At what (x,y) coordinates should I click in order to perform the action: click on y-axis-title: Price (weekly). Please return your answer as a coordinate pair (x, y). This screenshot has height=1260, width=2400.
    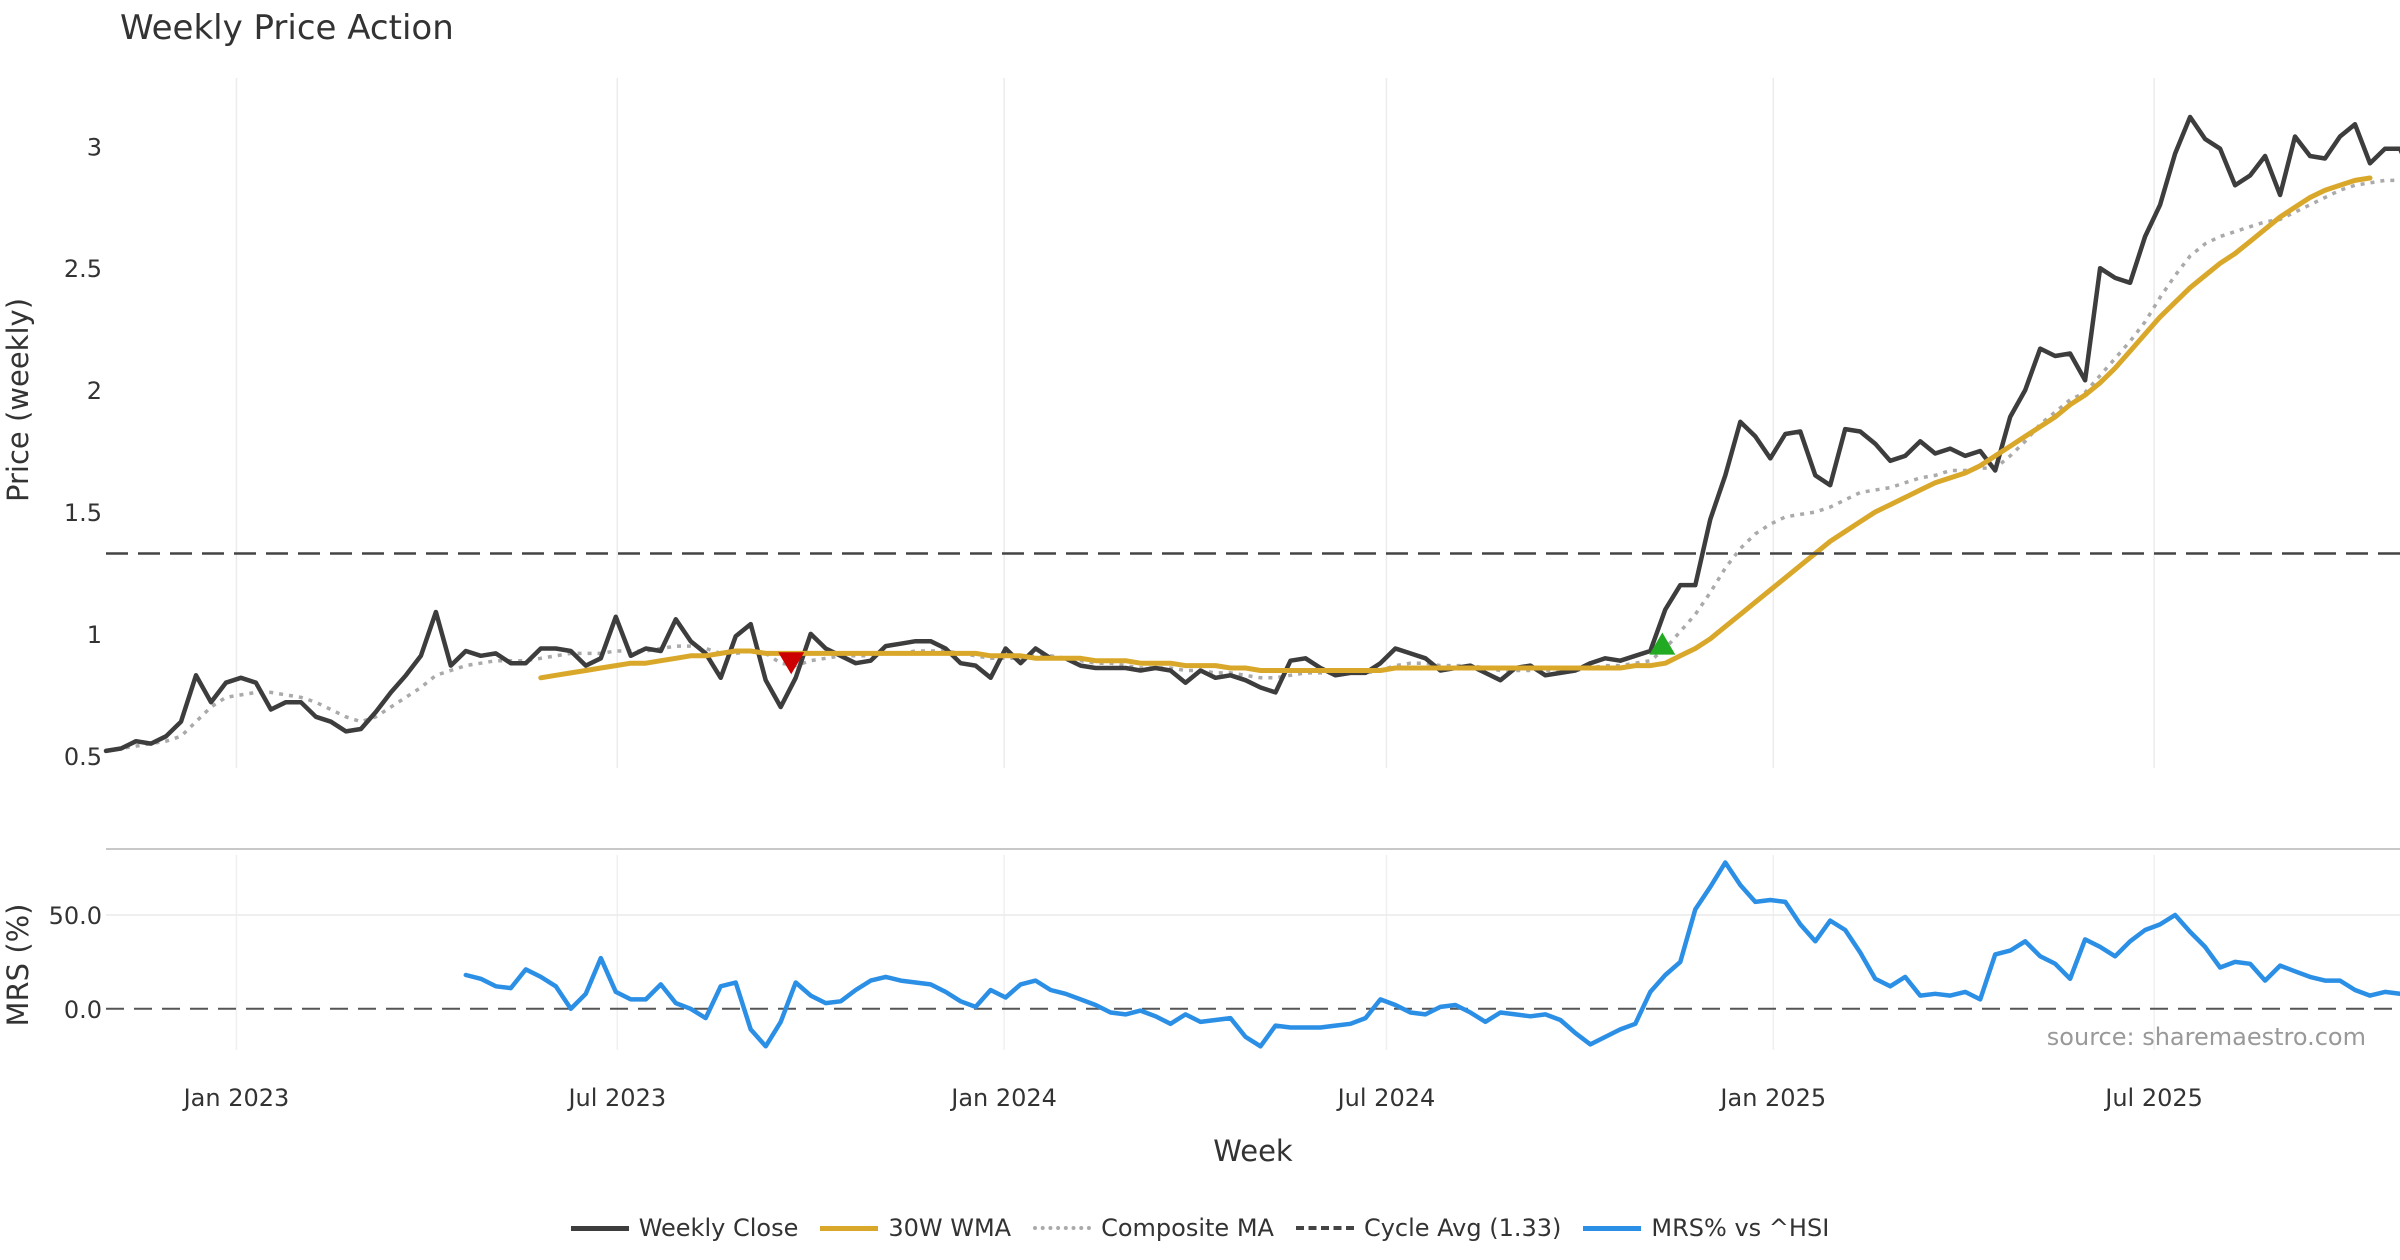
    Looking at the image, I should click on (18, 400).